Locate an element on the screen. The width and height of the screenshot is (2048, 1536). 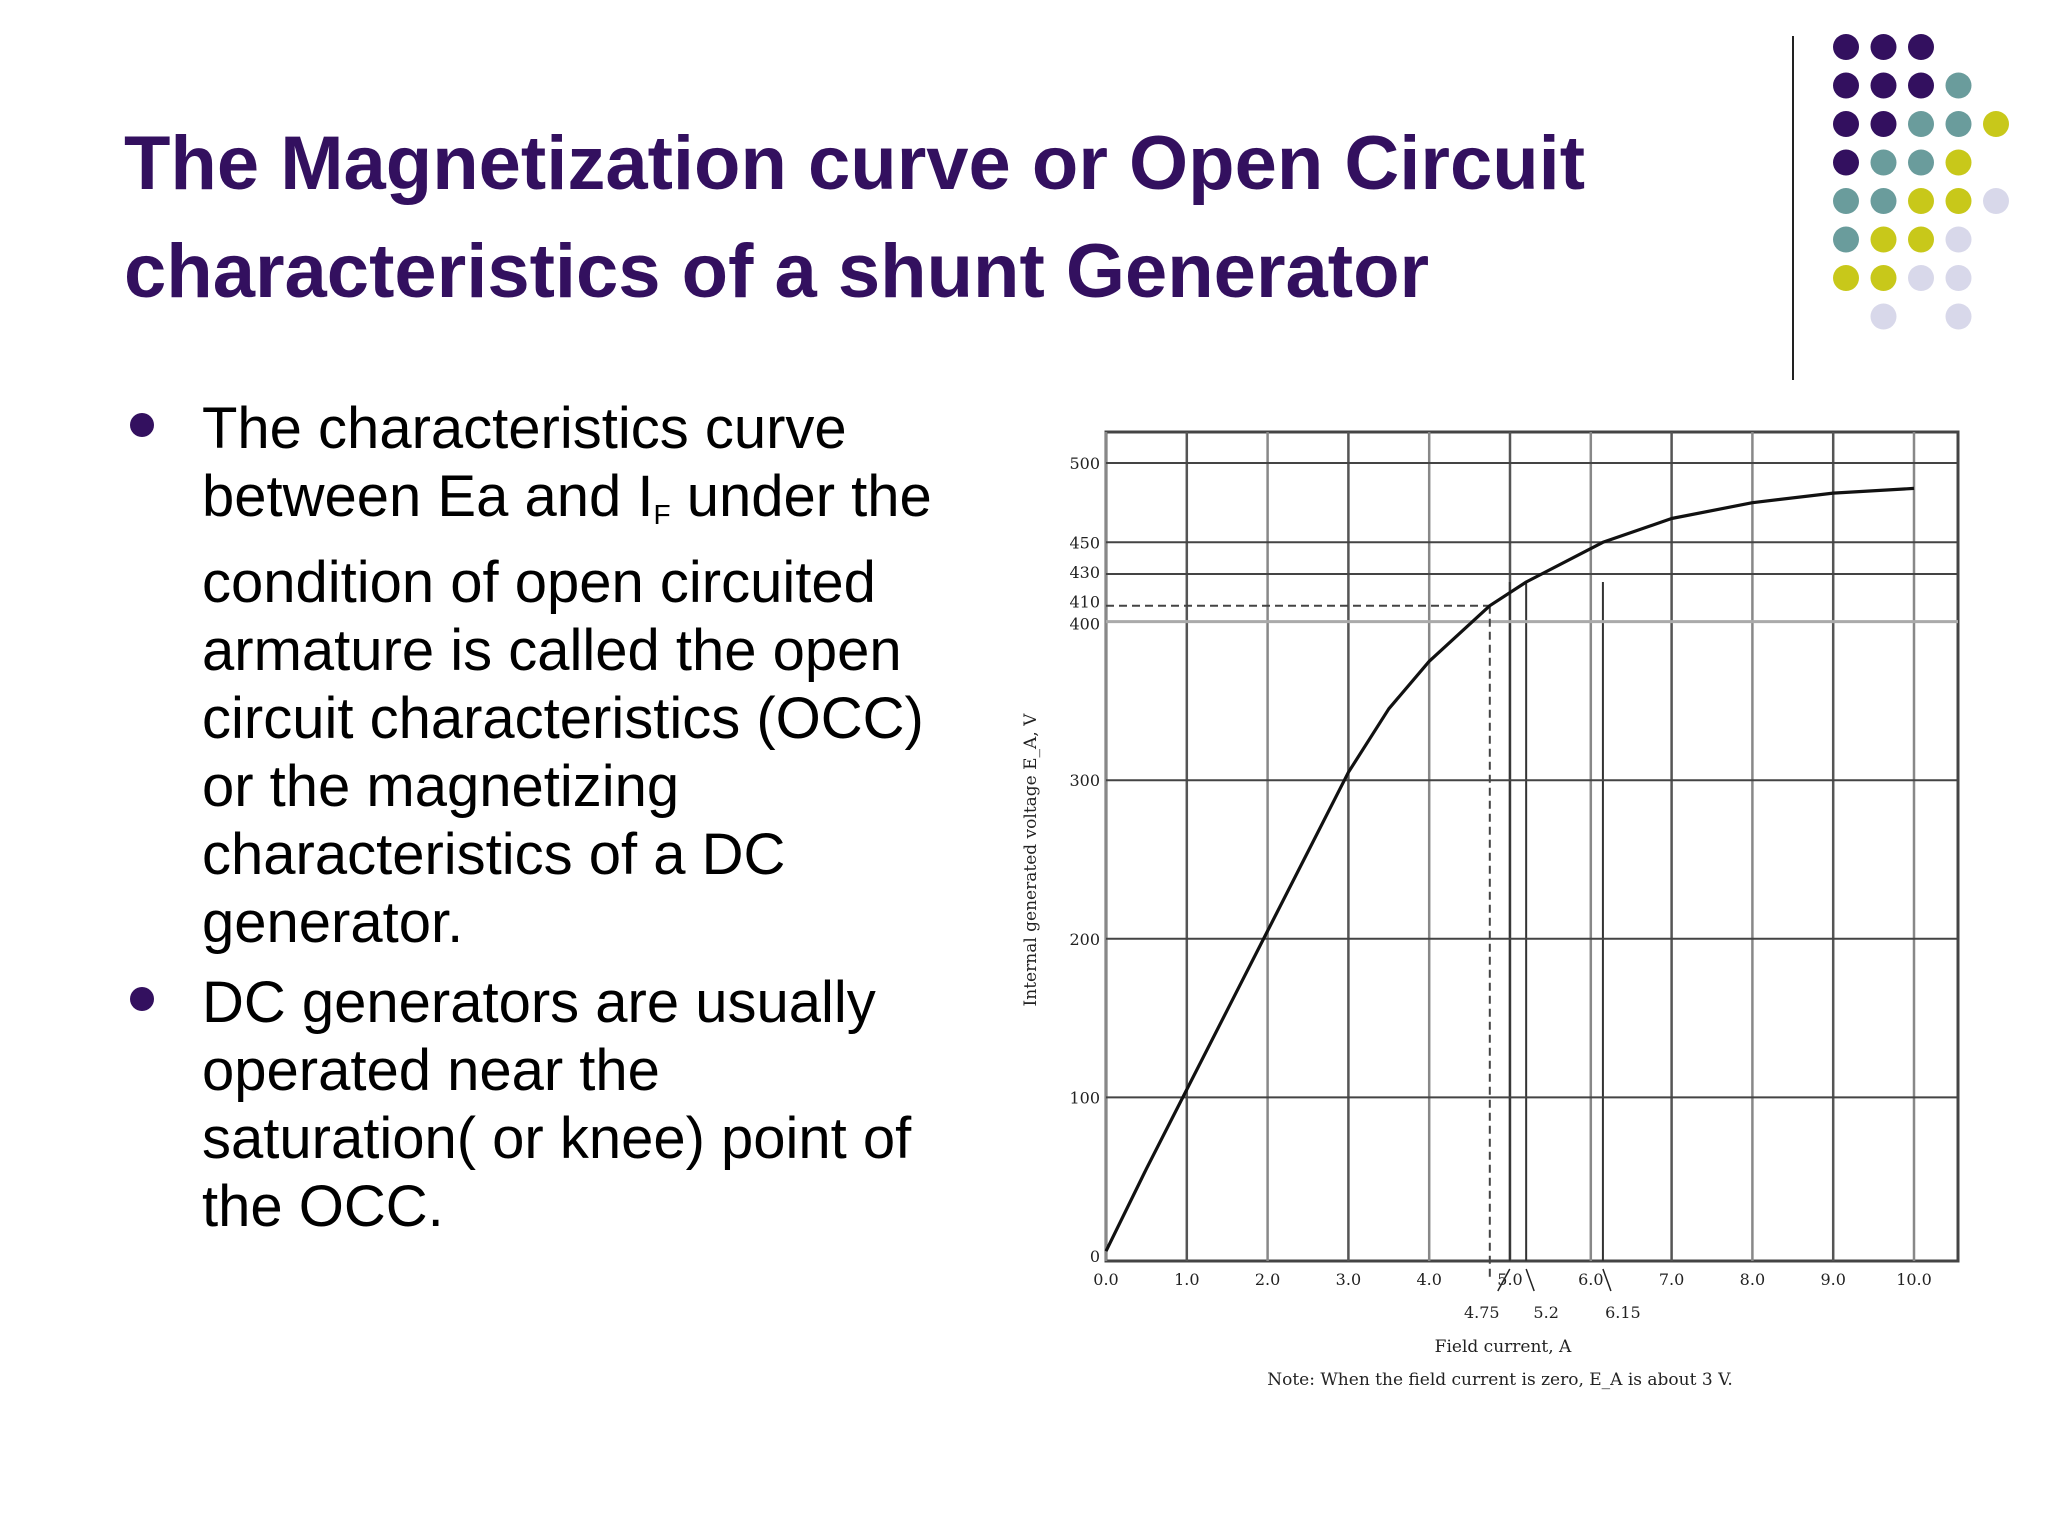
bullet-text-line: The characteristics curve is located at coordinates (524, 428).